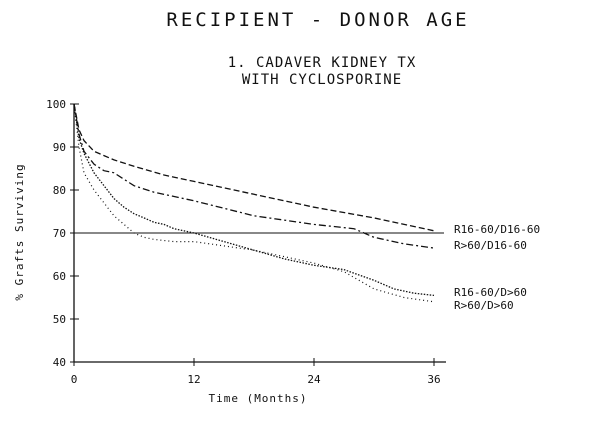 The image size is (600, 424). Describe the element at coordinates (59, 362) in the screenshot. I see `y-tick-label: 40` at that location.